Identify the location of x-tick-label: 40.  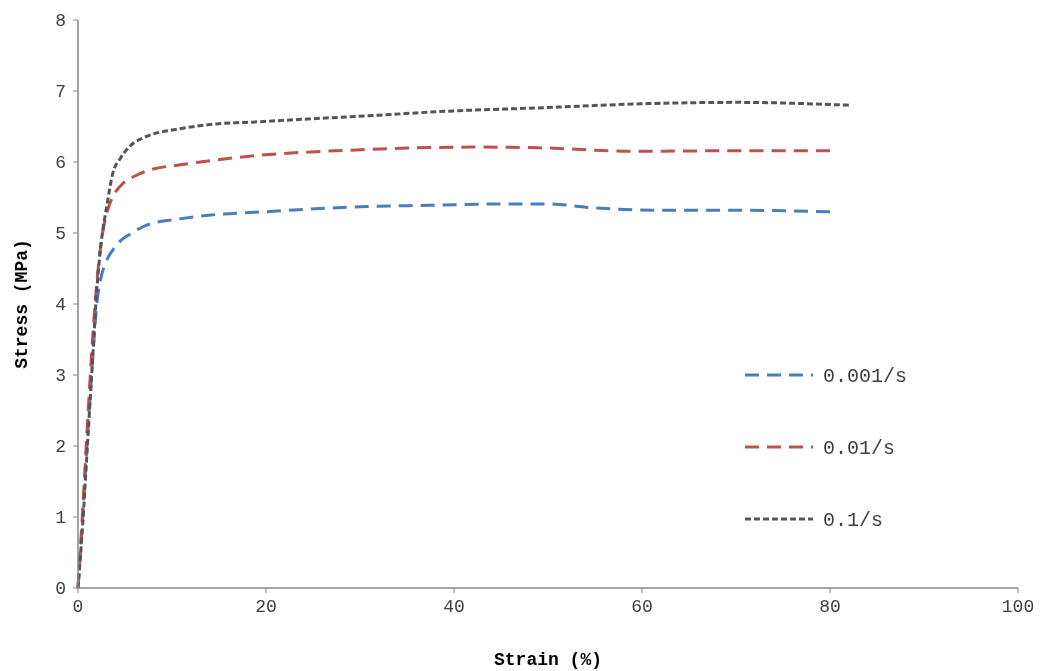
(454, 607).